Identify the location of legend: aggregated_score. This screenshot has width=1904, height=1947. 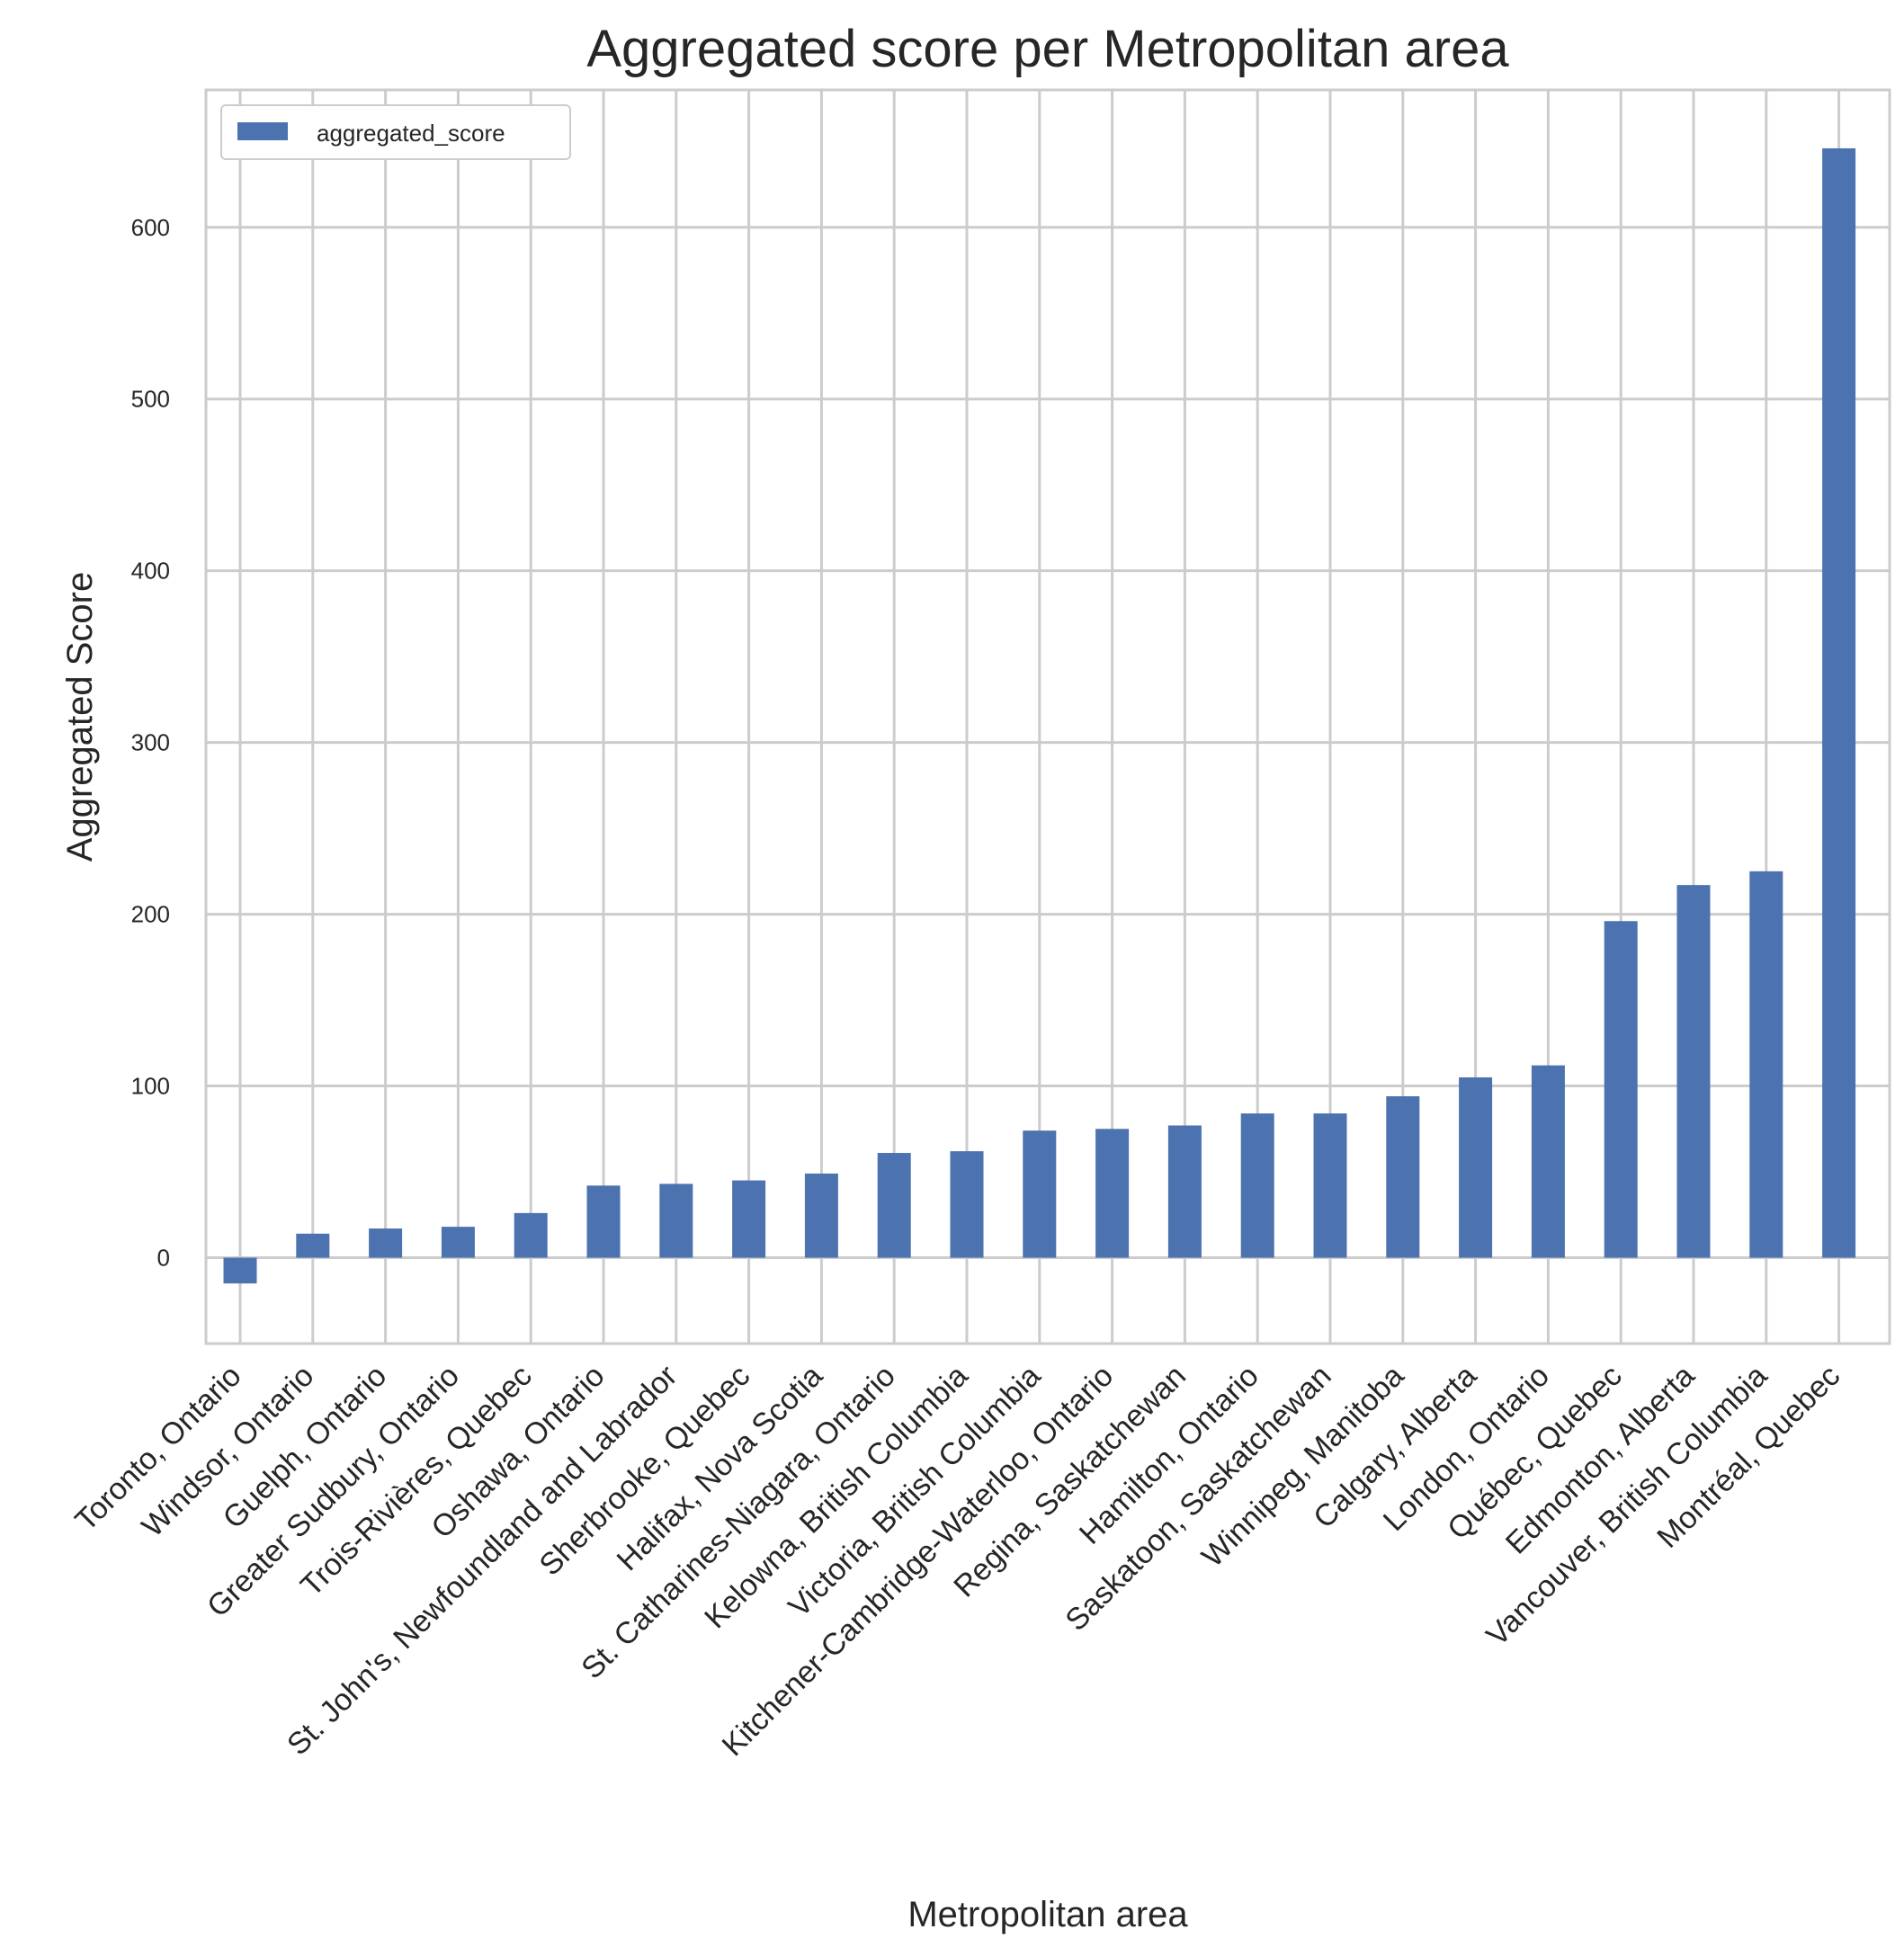
(395, 132).